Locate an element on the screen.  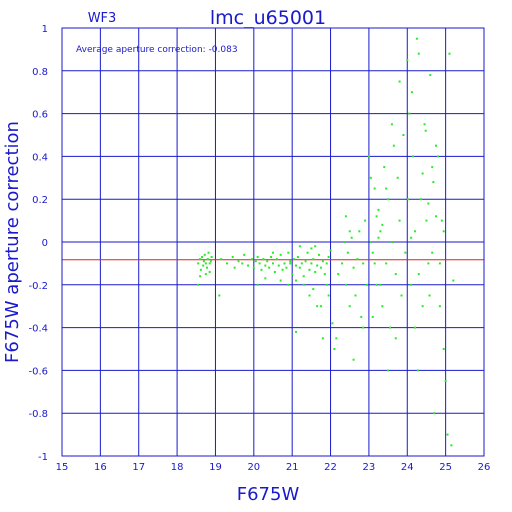
x-tick-label: 20 is located at coordinates (253, 467).